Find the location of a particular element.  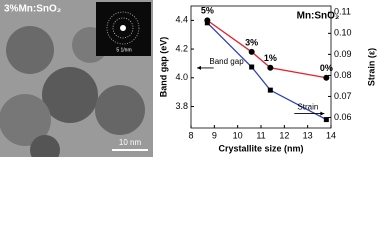

y-tick-label: 4.2 is located at coordinates (181, 48).